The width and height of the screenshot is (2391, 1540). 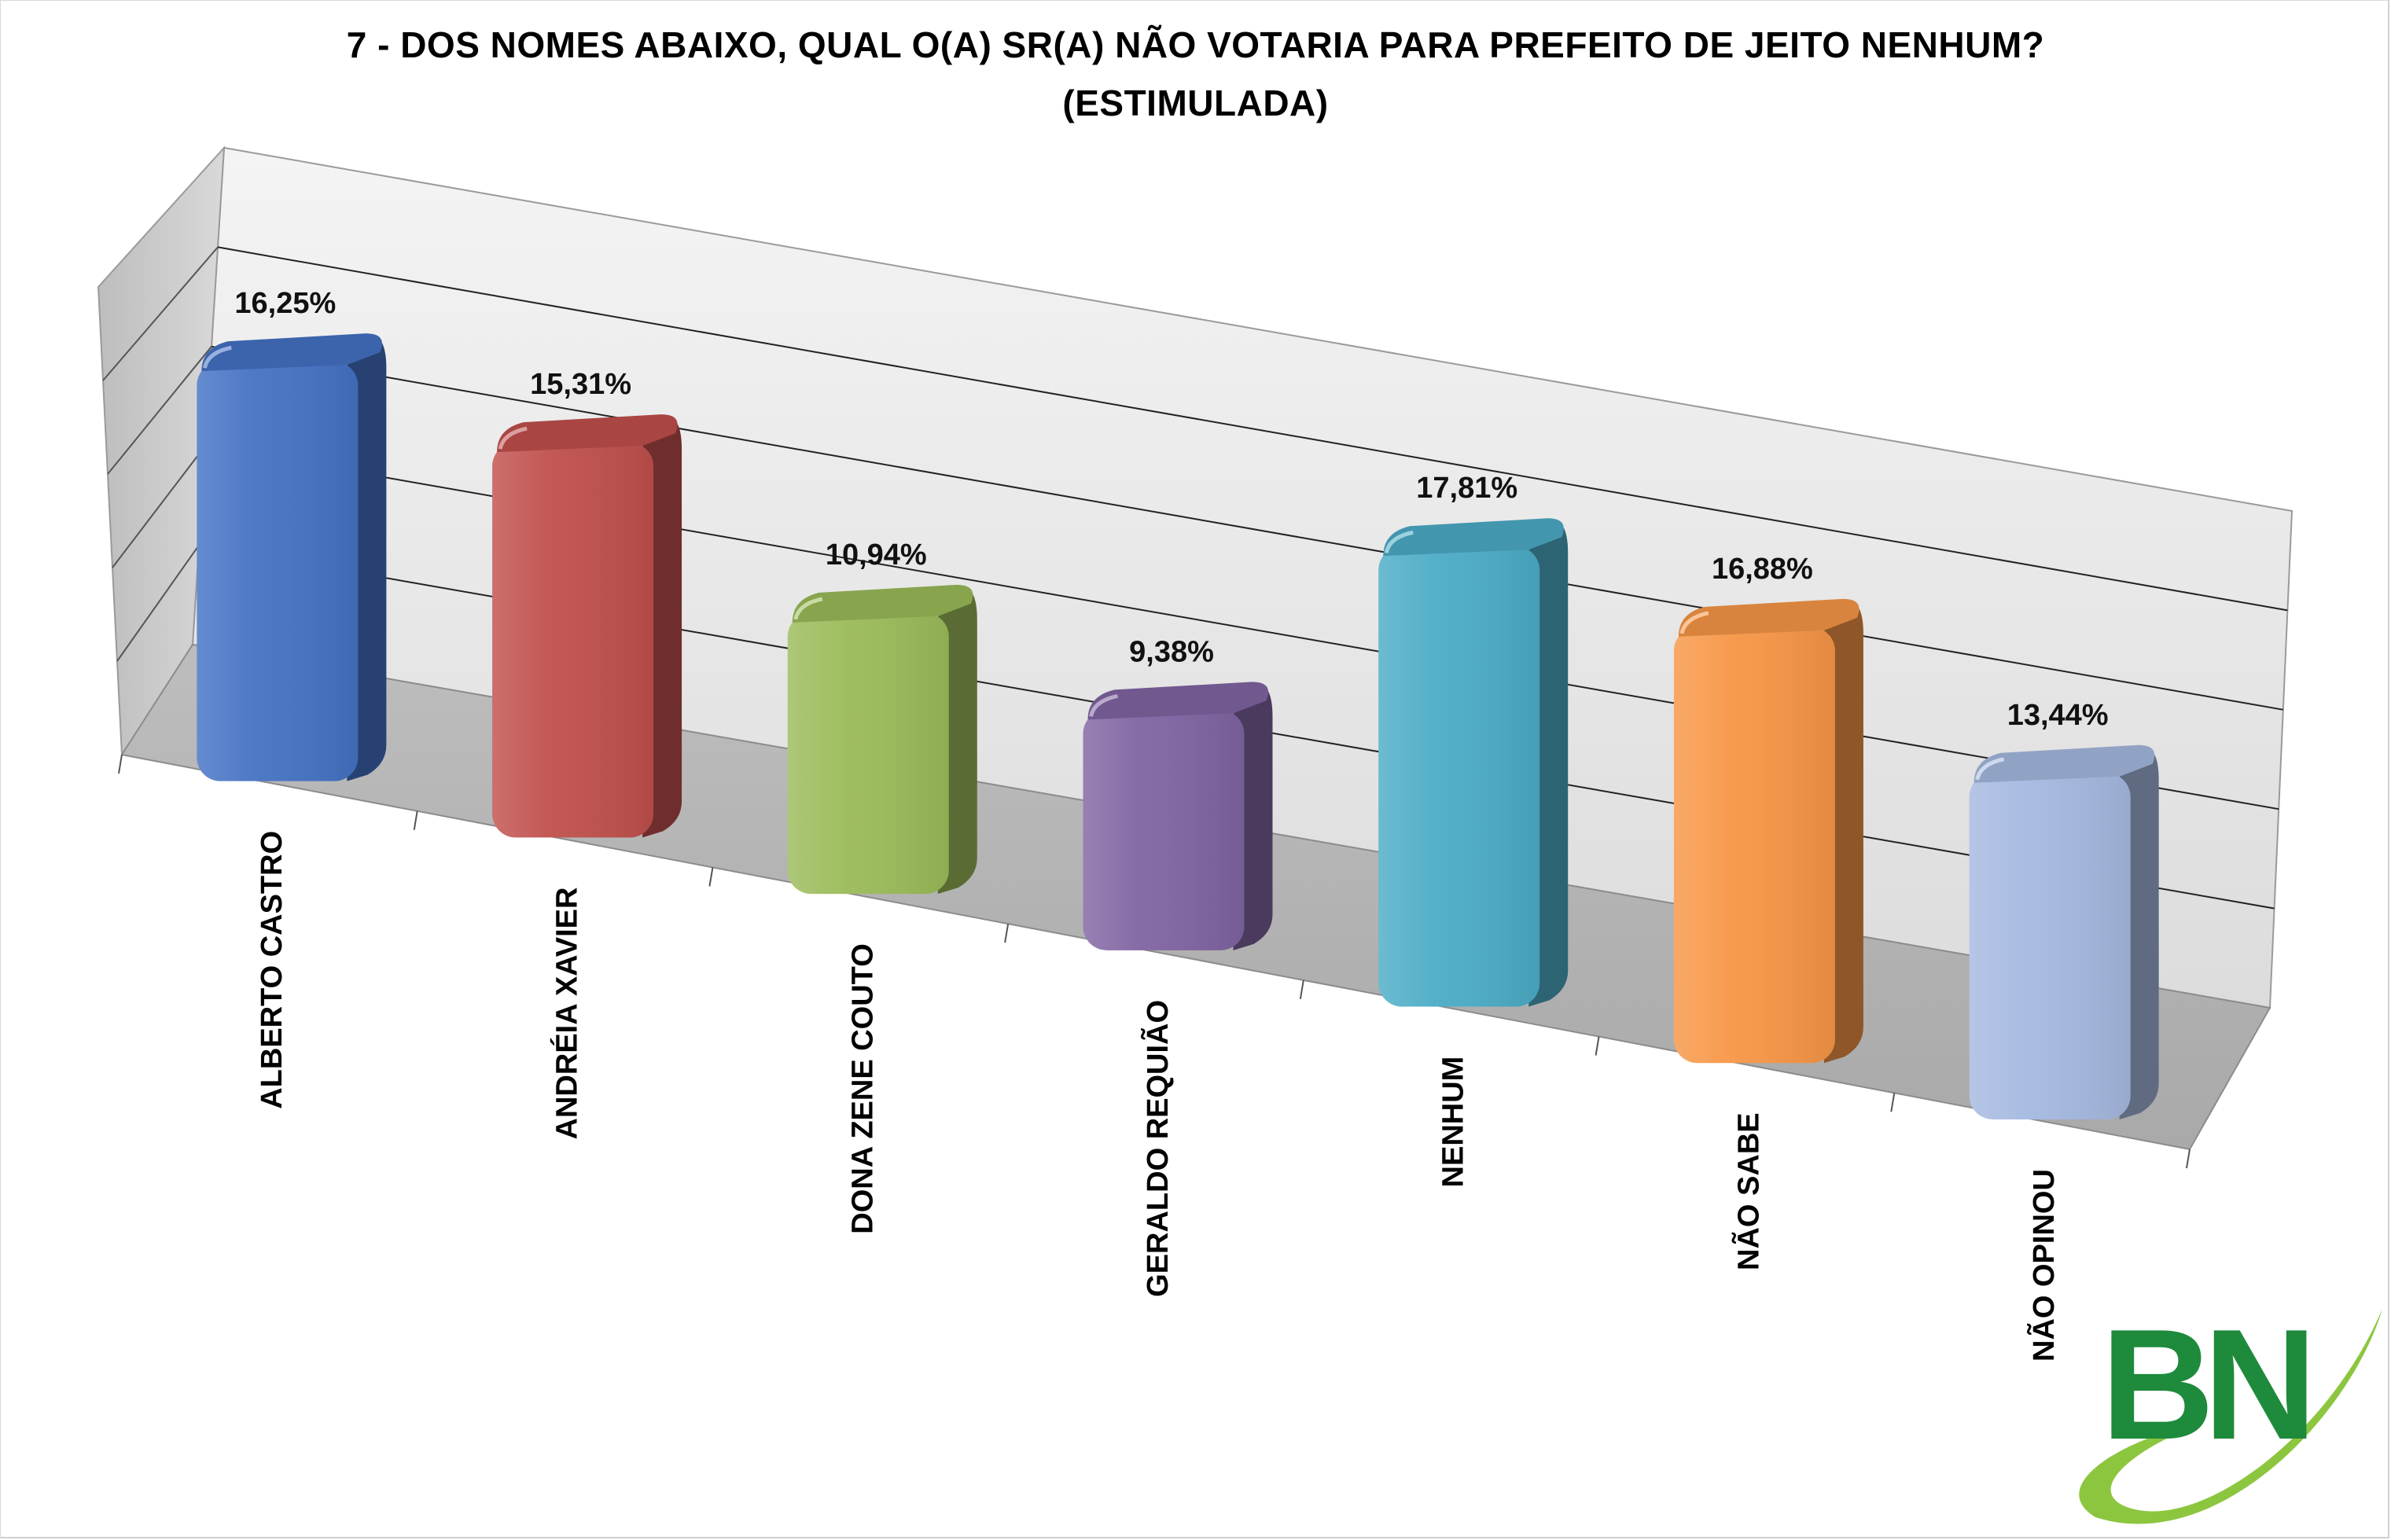 What do you see at coordinates (1466, 488) in the screenshot?
I see `data-label: 17,81%` at bounding box center [1466, 488].